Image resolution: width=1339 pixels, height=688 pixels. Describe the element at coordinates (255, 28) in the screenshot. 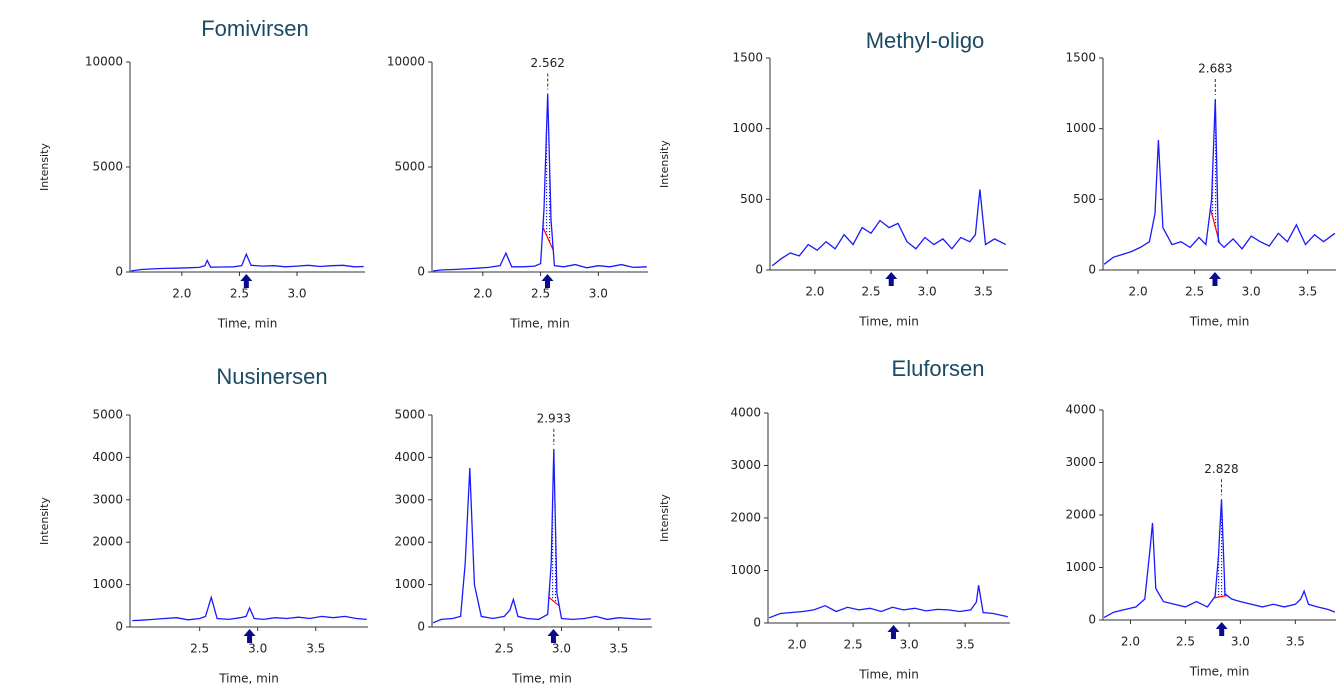

I see `panel-title: Fomivirsen` at that location.